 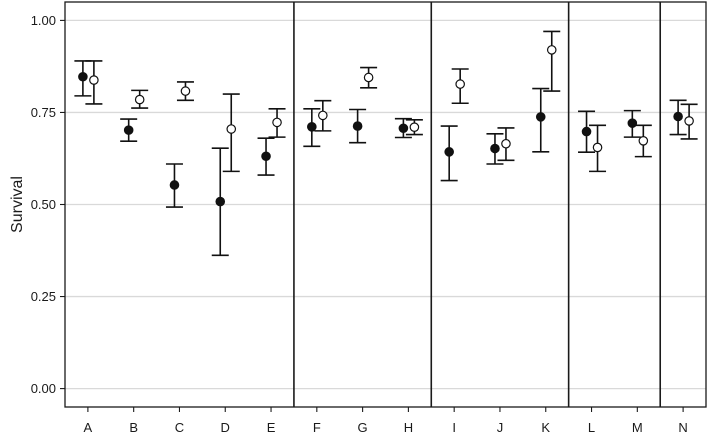 What do you see at coordinates (363, 427) in the screenshot?
I see `x-tick-label: G` at bounding box center [363, 427].